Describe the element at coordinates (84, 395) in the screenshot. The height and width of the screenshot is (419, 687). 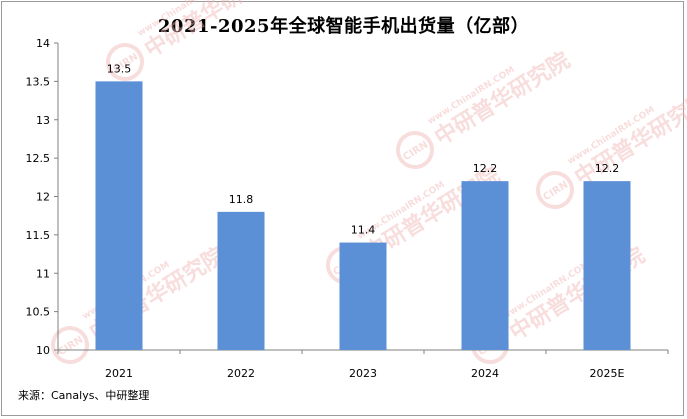
I see `source-note: 来源：Canalys、中研整理` at that location.